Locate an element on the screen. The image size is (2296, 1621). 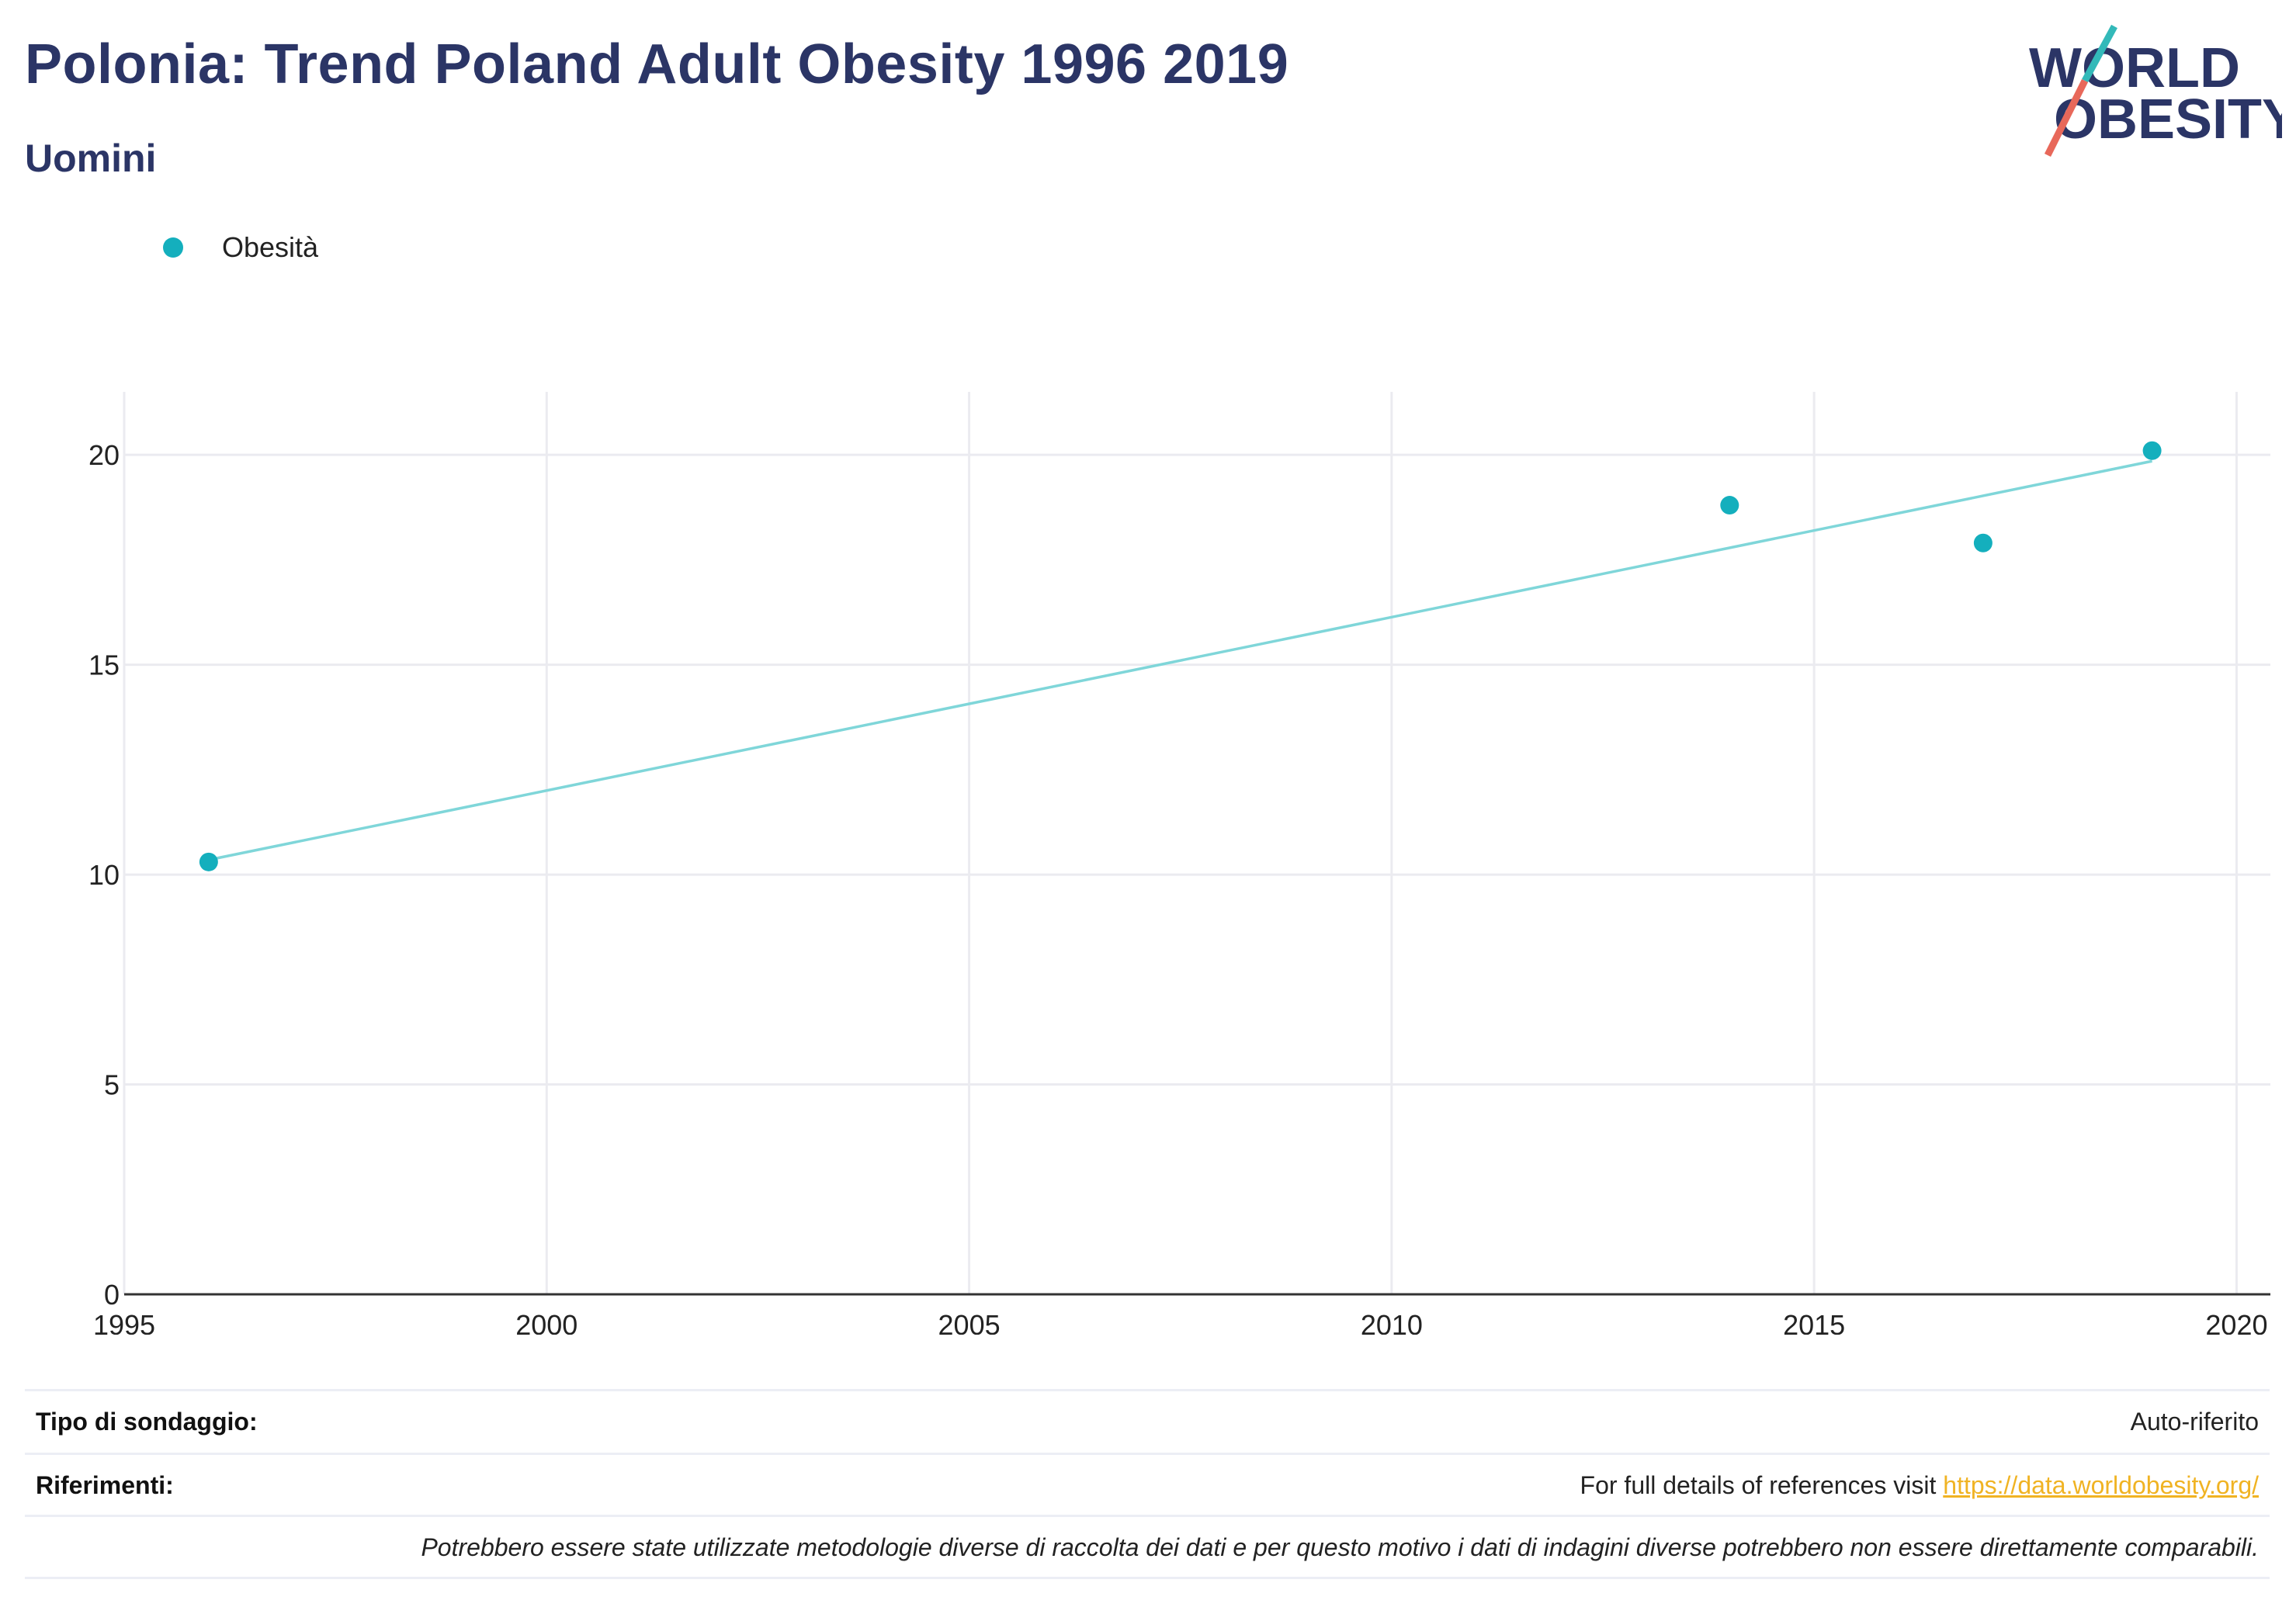
x-tick-label-2010: 2010 is located at coordinates (1392, 1322).